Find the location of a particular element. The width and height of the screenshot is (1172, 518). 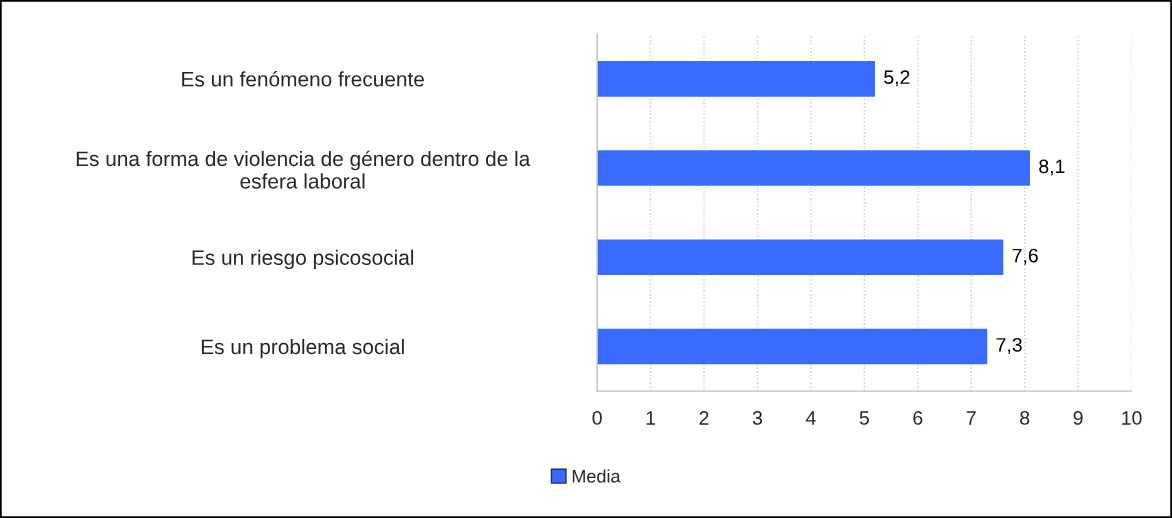

data-label: 7,6 is located at coordinates (1025, 256).